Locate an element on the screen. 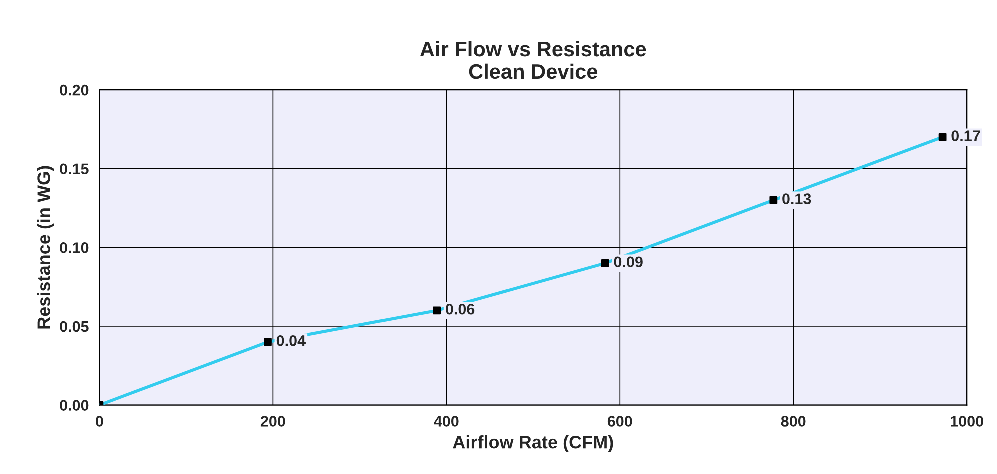 The height and width of the screenshot is (474, 997). data-label: 0.06 is located at coordinates (460, 309).